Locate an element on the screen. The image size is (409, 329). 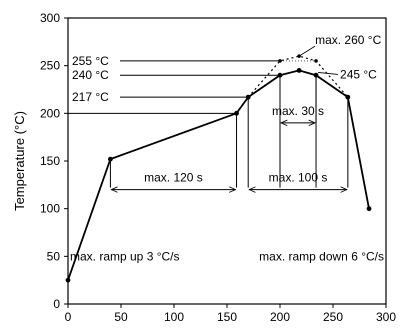
reference-level-label: 255 °C is located at coordinates (90, 61).